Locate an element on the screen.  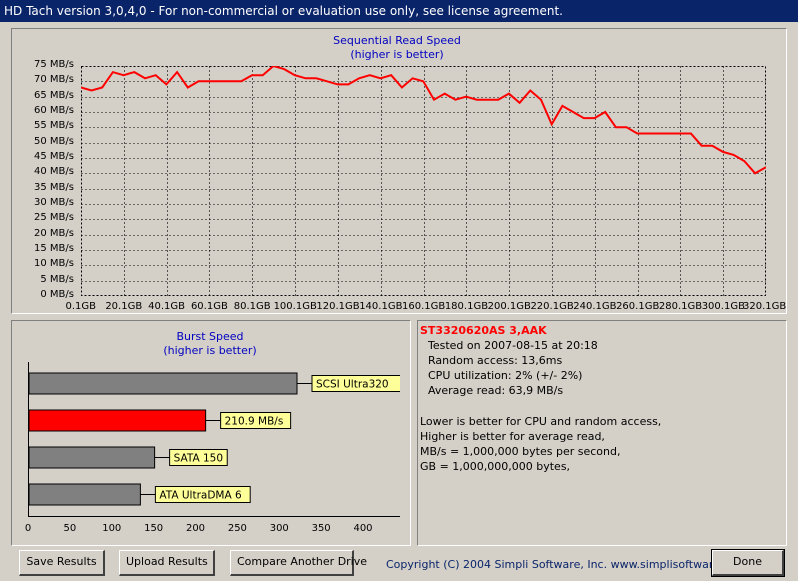
read-x-tick: 160.1GB is located at coordinates (424, 306).